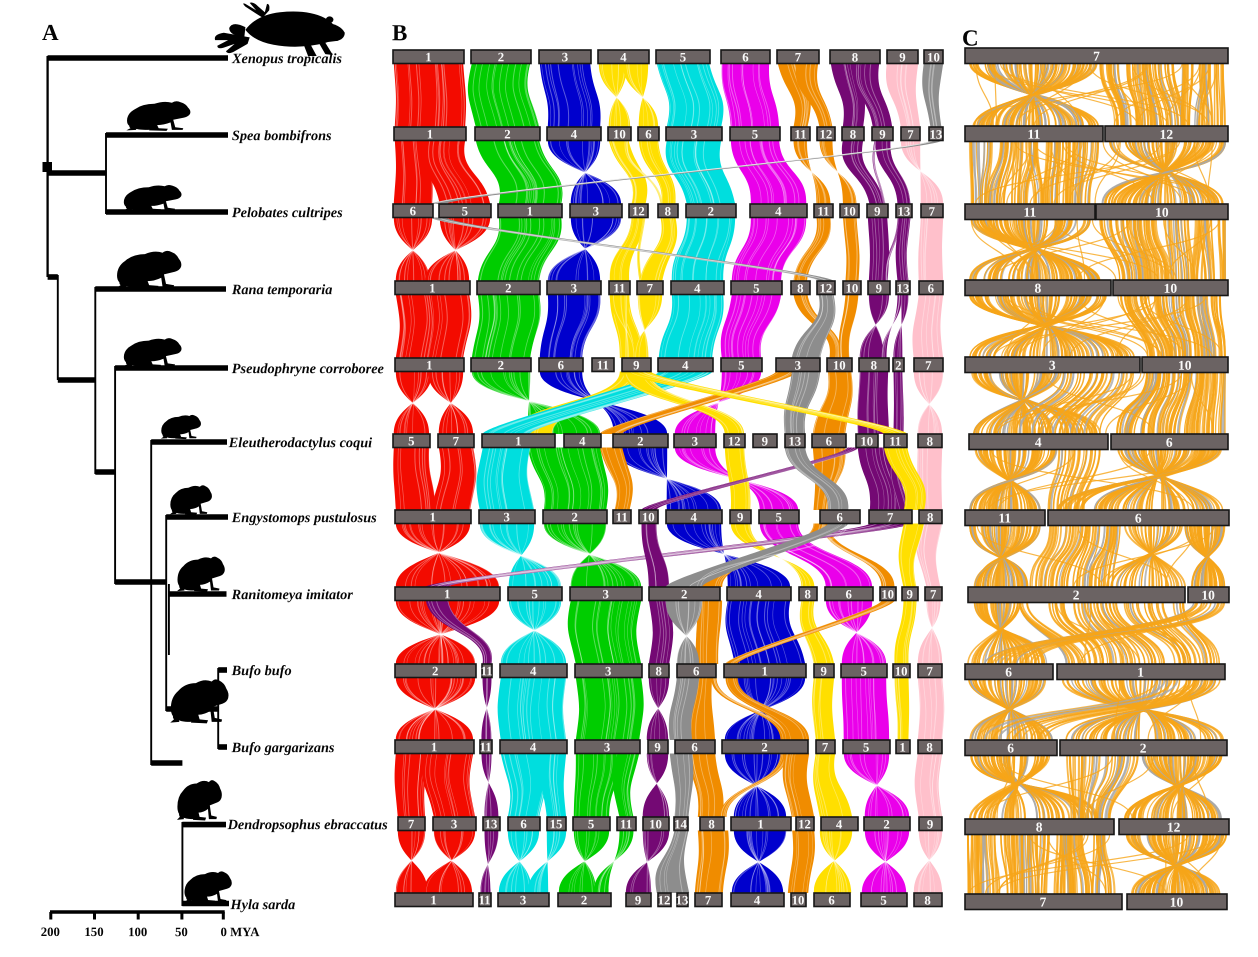 Image resolution: width=1258 pixels, height=957 pixels. What do you see at coordinates (282, 290) in the screenshot?
I see `svg-text: Rana temporaria` at bounding box center [282, 290].